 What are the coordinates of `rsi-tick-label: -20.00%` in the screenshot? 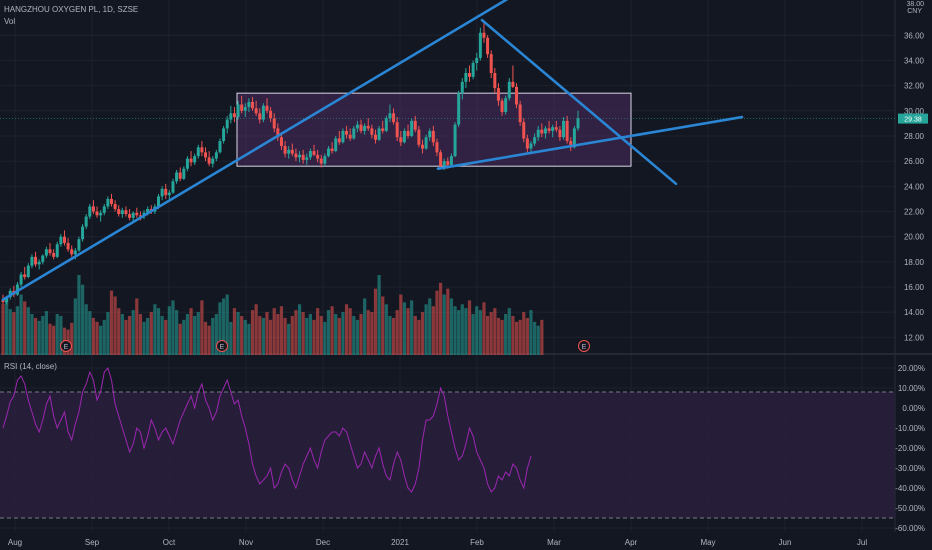 It's located at (910, 448).